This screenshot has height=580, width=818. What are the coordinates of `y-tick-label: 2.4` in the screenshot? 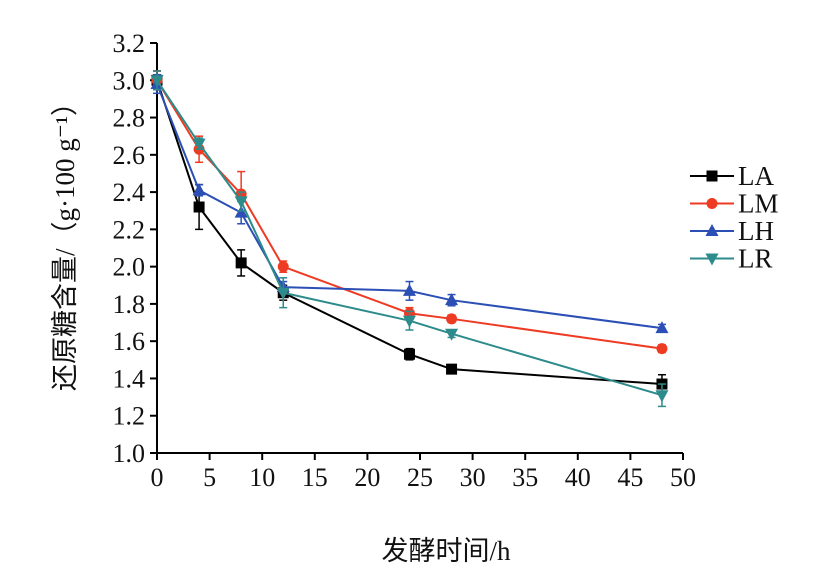 It's located at (129, 192).